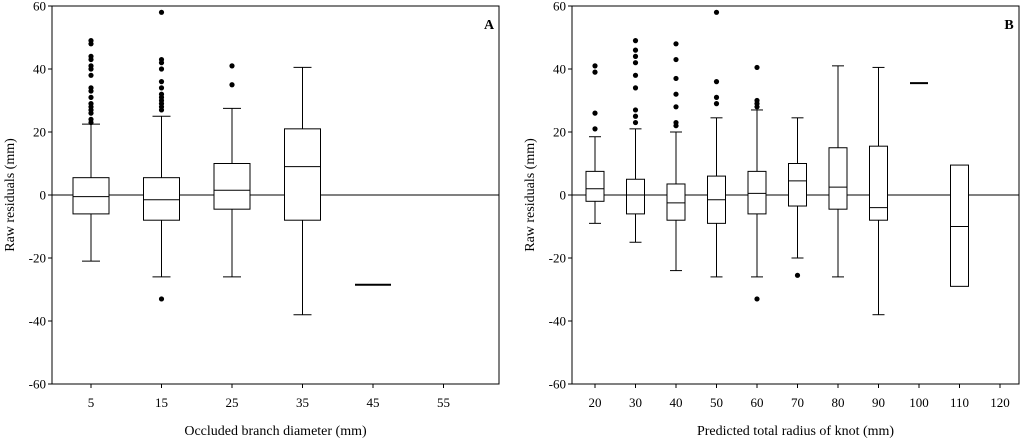 The width and height of the screenshot is (1024, 442). Describe the element at coordinates (37, 384) in the screenshot. I see `y-tick-label: -60` at that location.